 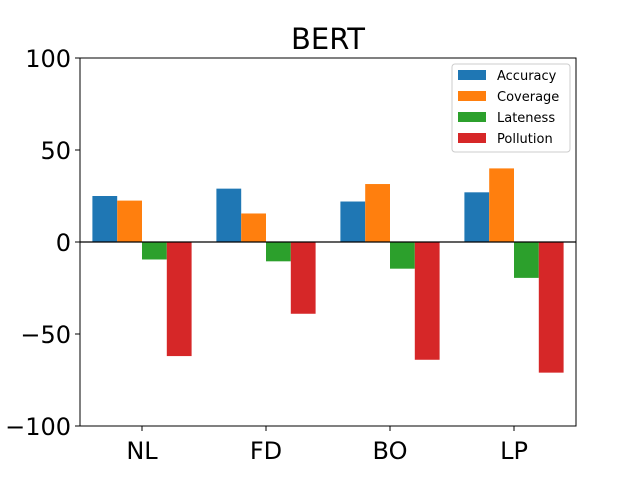 What do you see at coordinates (328, 39) in the screenshot?
I see `chart-title: BERT` at bounding box center [328, 39].